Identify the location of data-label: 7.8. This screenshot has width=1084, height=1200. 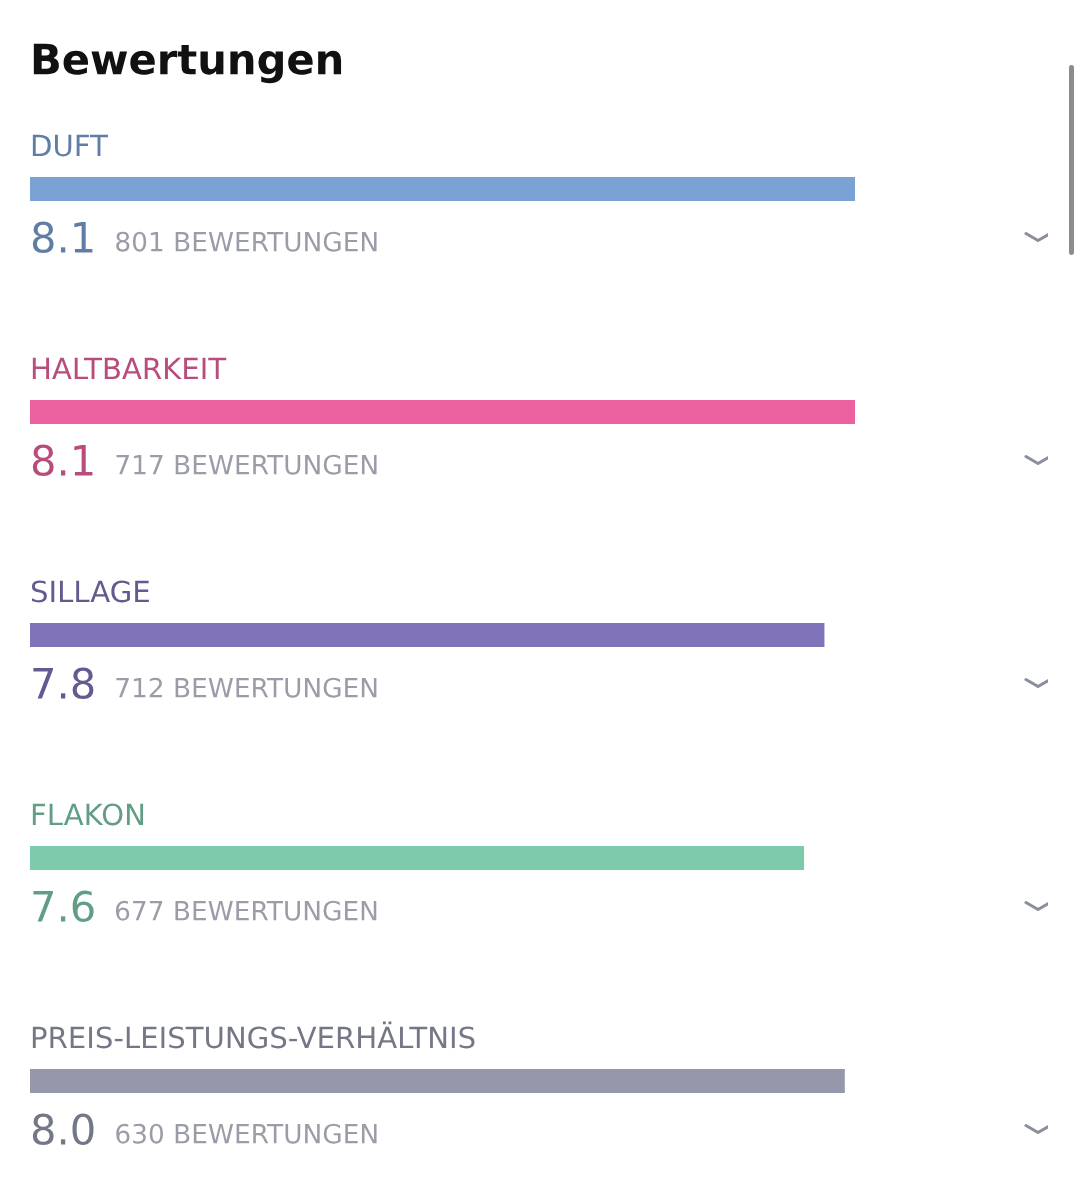
(63, 683).